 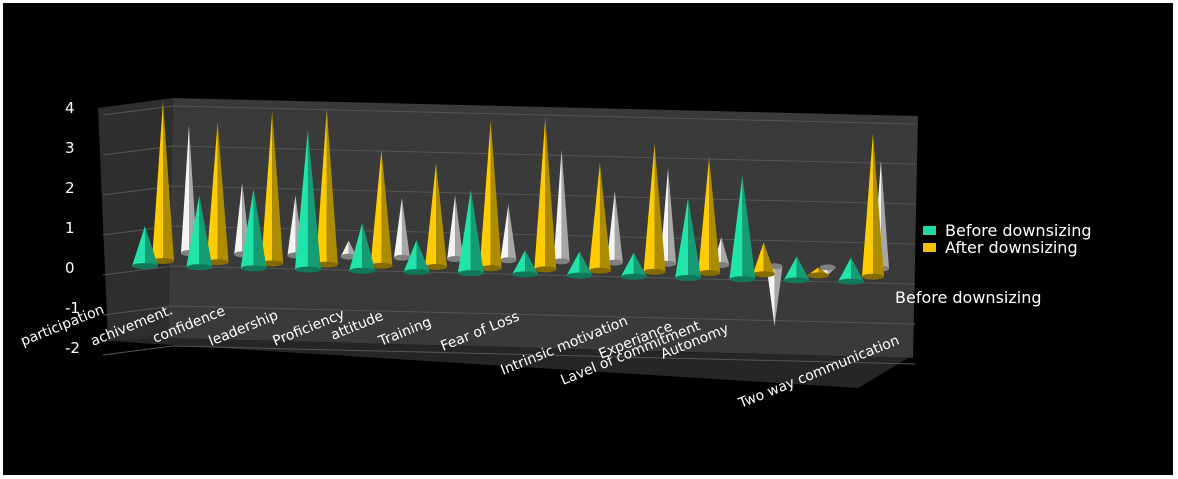 I want to click on floor, so click(x=508, y=363).